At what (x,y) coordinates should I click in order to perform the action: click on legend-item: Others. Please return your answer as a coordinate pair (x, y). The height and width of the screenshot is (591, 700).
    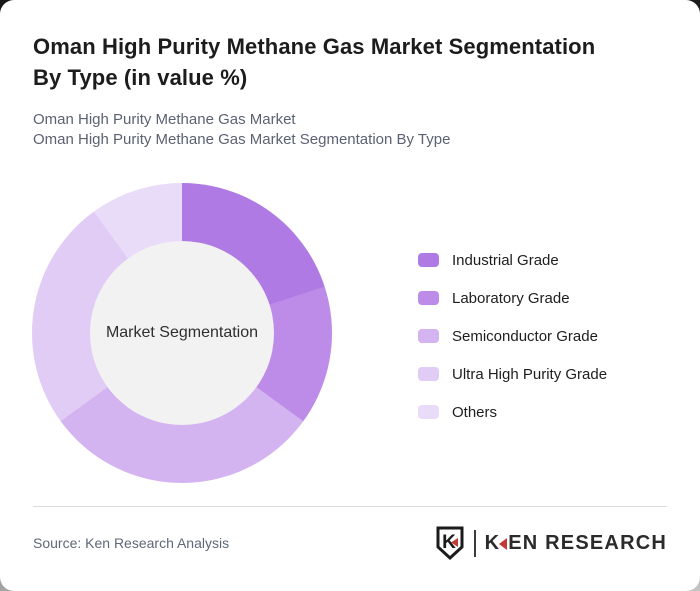
    Looking at the image, I should click on (512, 412).